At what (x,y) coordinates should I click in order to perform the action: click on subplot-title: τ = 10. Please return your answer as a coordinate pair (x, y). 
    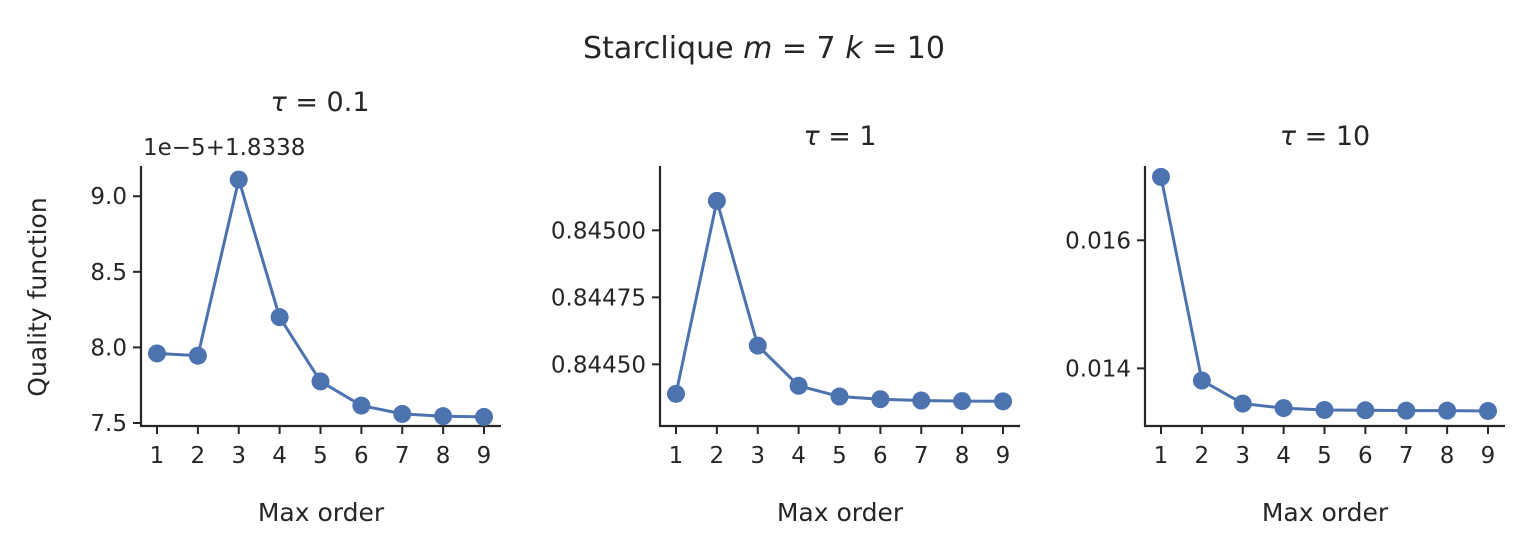
    Looking at the image, I should click on (1325, 136).